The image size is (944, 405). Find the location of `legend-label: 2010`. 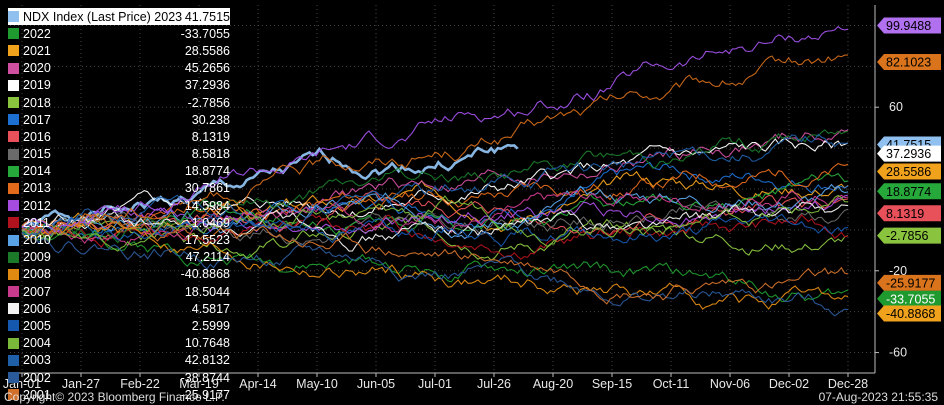

legend-label: 2010 is located at coordinates (37, 240).